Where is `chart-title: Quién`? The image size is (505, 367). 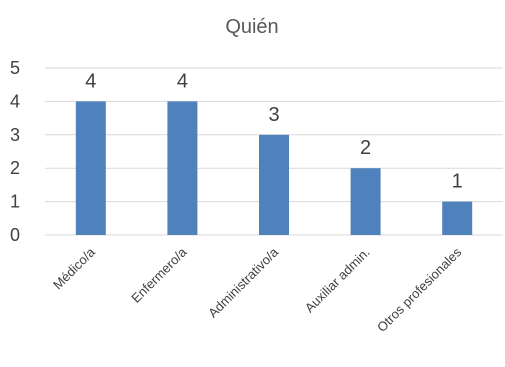
chart-title: Quién is located at coordinates (251, 27).